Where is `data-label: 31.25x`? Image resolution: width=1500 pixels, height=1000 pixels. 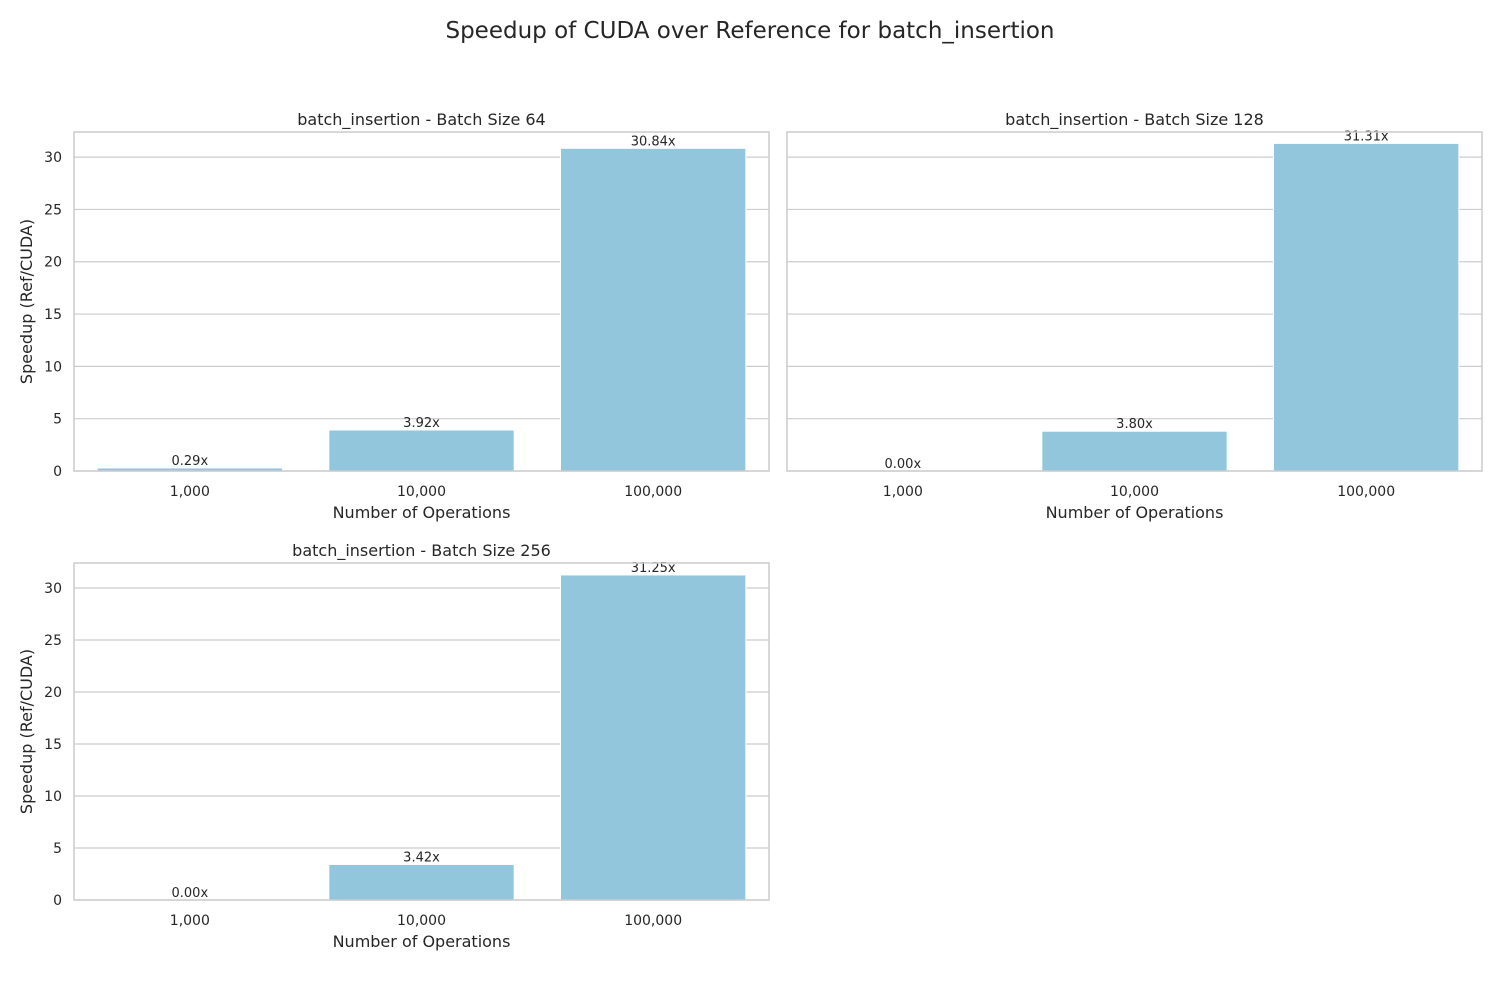
data-label: 31.25x is located at coordinates (653, 568).